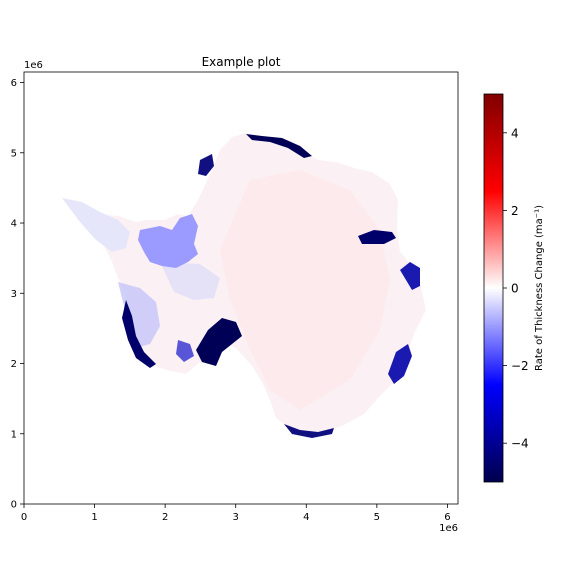 This screenshot has height=576, width=576. I want to click on x-tick-label: 1, so click(94, 517).